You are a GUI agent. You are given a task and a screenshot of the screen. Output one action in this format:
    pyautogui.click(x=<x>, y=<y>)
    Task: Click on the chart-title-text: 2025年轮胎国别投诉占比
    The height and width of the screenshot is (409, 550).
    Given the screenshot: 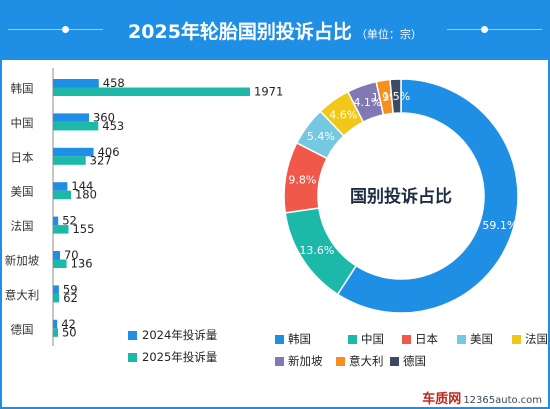 What is the action you would take?
    pyautogui.click(x=240, y=32)
    